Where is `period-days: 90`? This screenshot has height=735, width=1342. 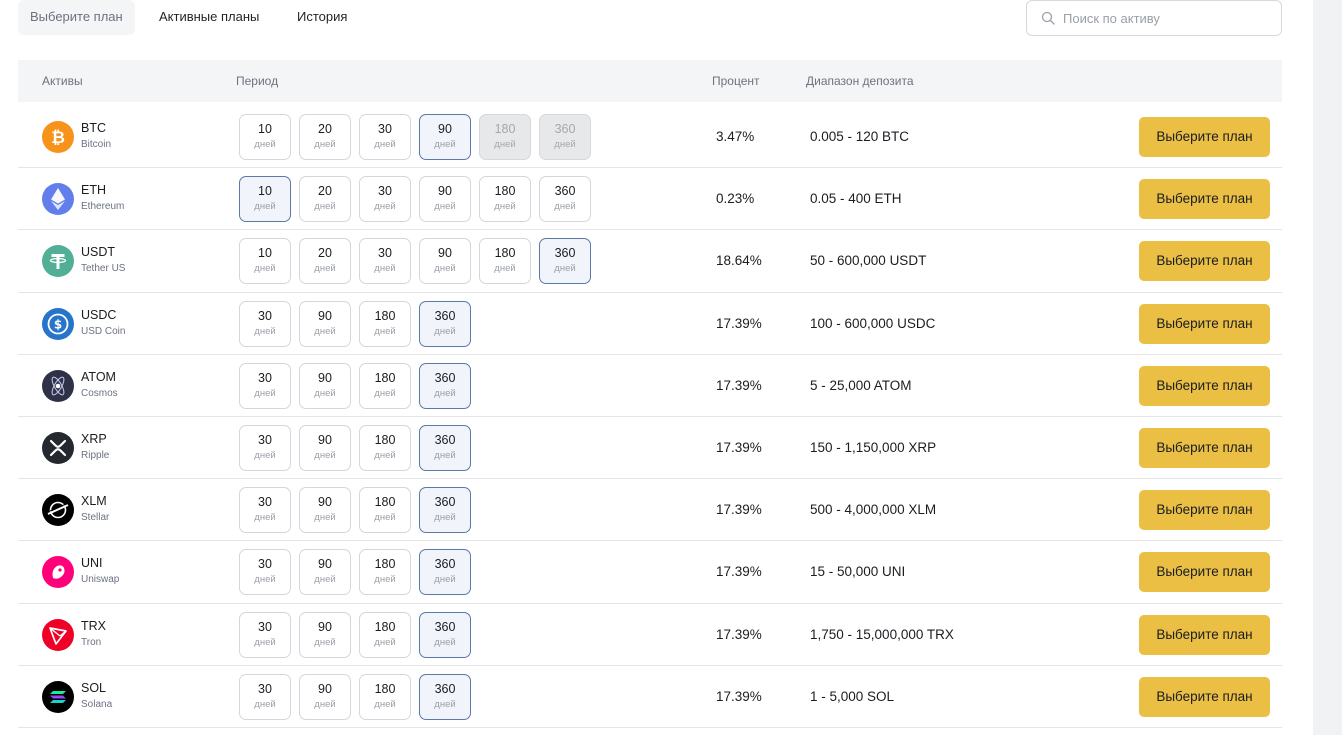 period-days: 90 is located at coordinates (445, 129).